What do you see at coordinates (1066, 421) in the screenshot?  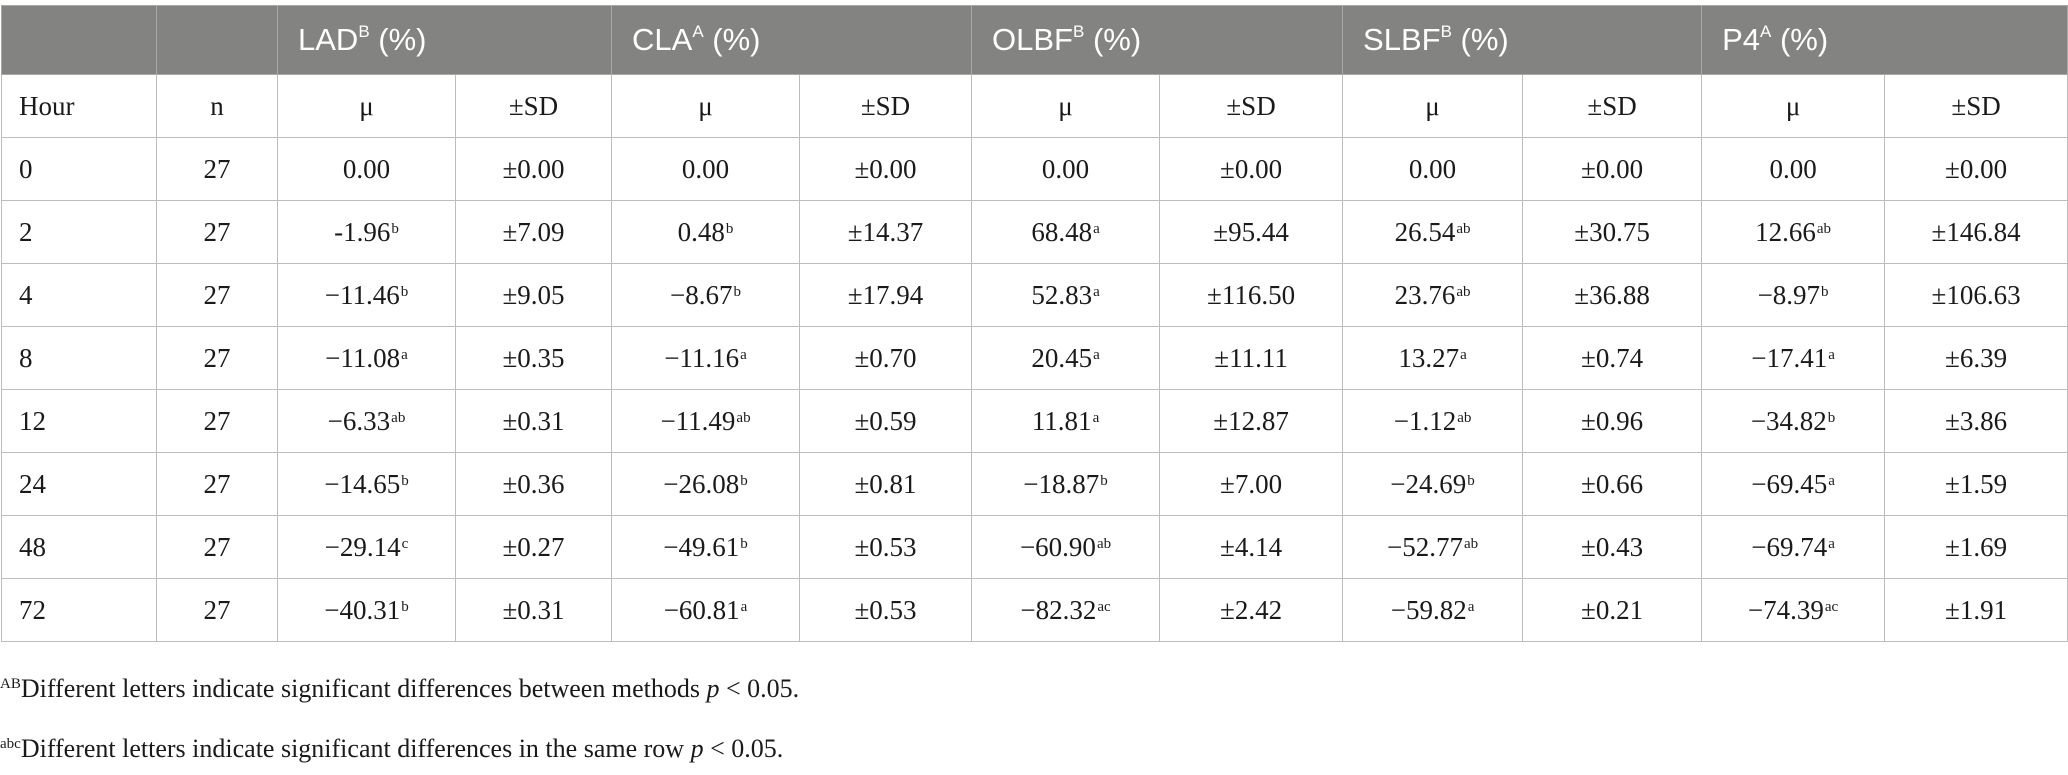 I see `mean-cell: 11.81a` at bounding box center [1066, 421].